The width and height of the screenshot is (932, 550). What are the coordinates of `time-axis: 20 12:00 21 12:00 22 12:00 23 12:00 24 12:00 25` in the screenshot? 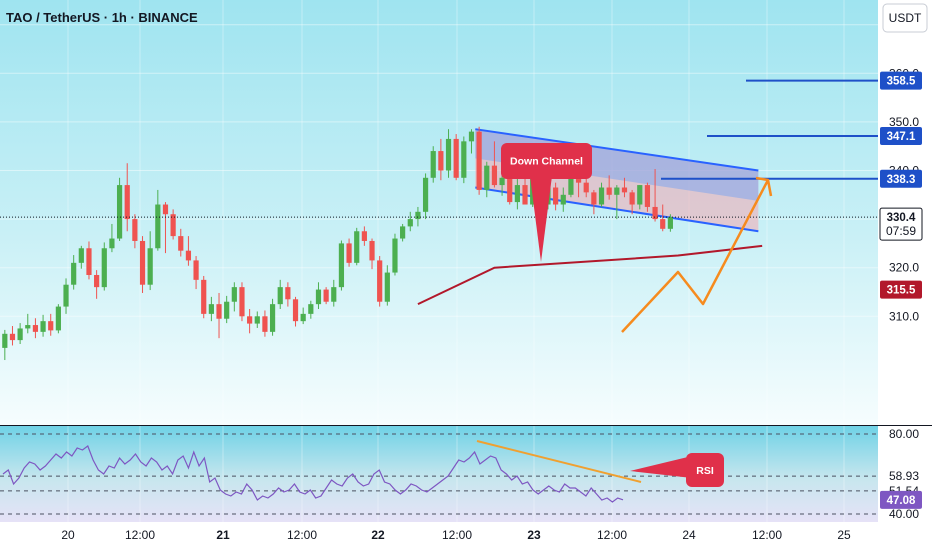 It's located at (456, 535).